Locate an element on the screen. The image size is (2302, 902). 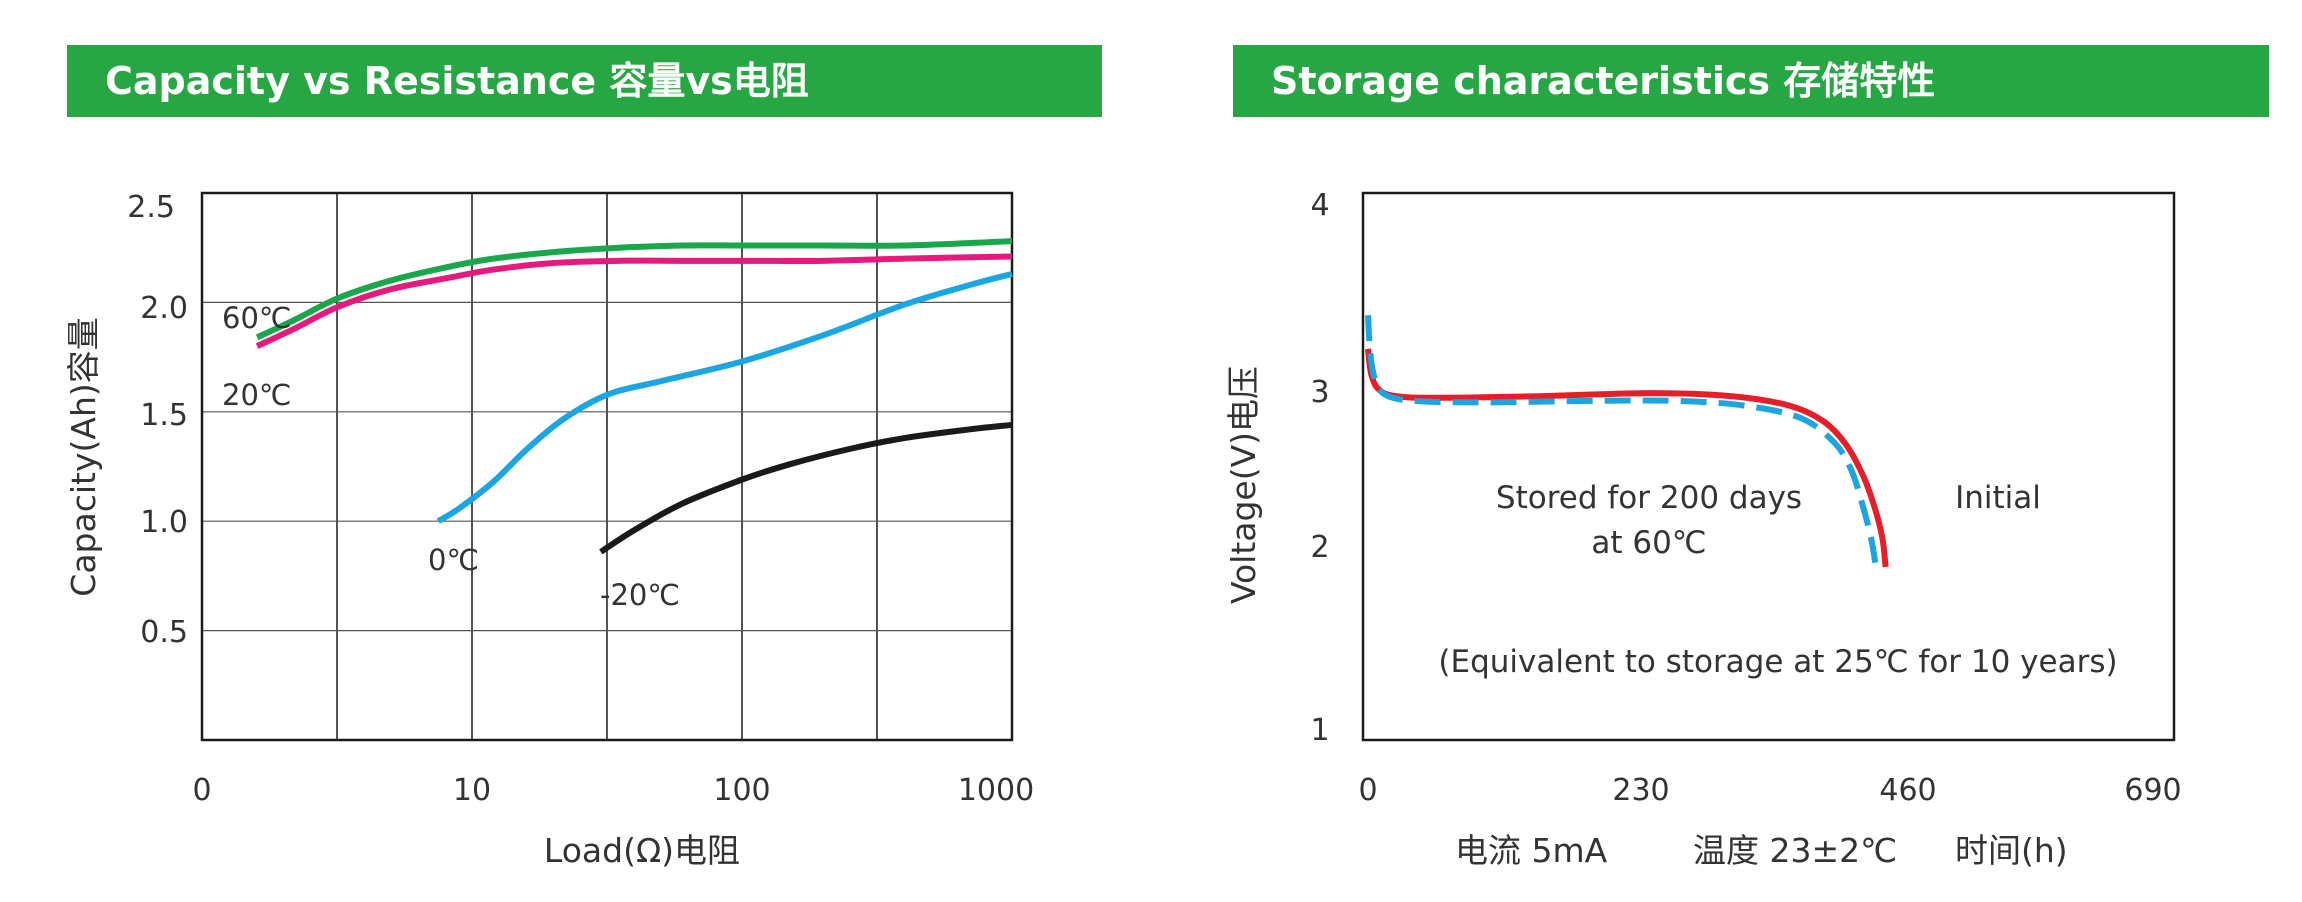
capacity-chart-title: Capacity vs Resistance 容量vs电阻 is located at coordinates (584, 81).